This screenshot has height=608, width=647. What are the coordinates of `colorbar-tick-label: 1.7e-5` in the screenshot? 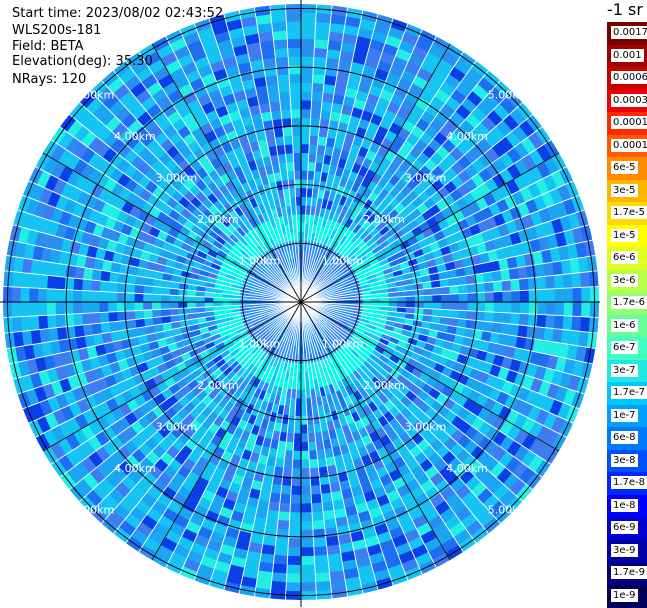 It's located at (629, 212).